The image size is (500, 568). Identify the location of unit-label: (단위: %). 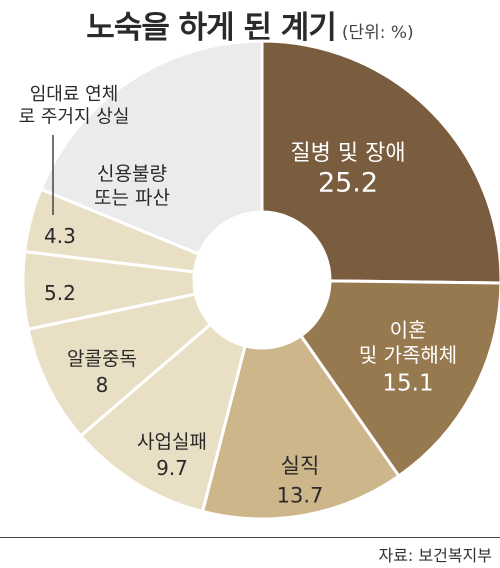
(377, 33).